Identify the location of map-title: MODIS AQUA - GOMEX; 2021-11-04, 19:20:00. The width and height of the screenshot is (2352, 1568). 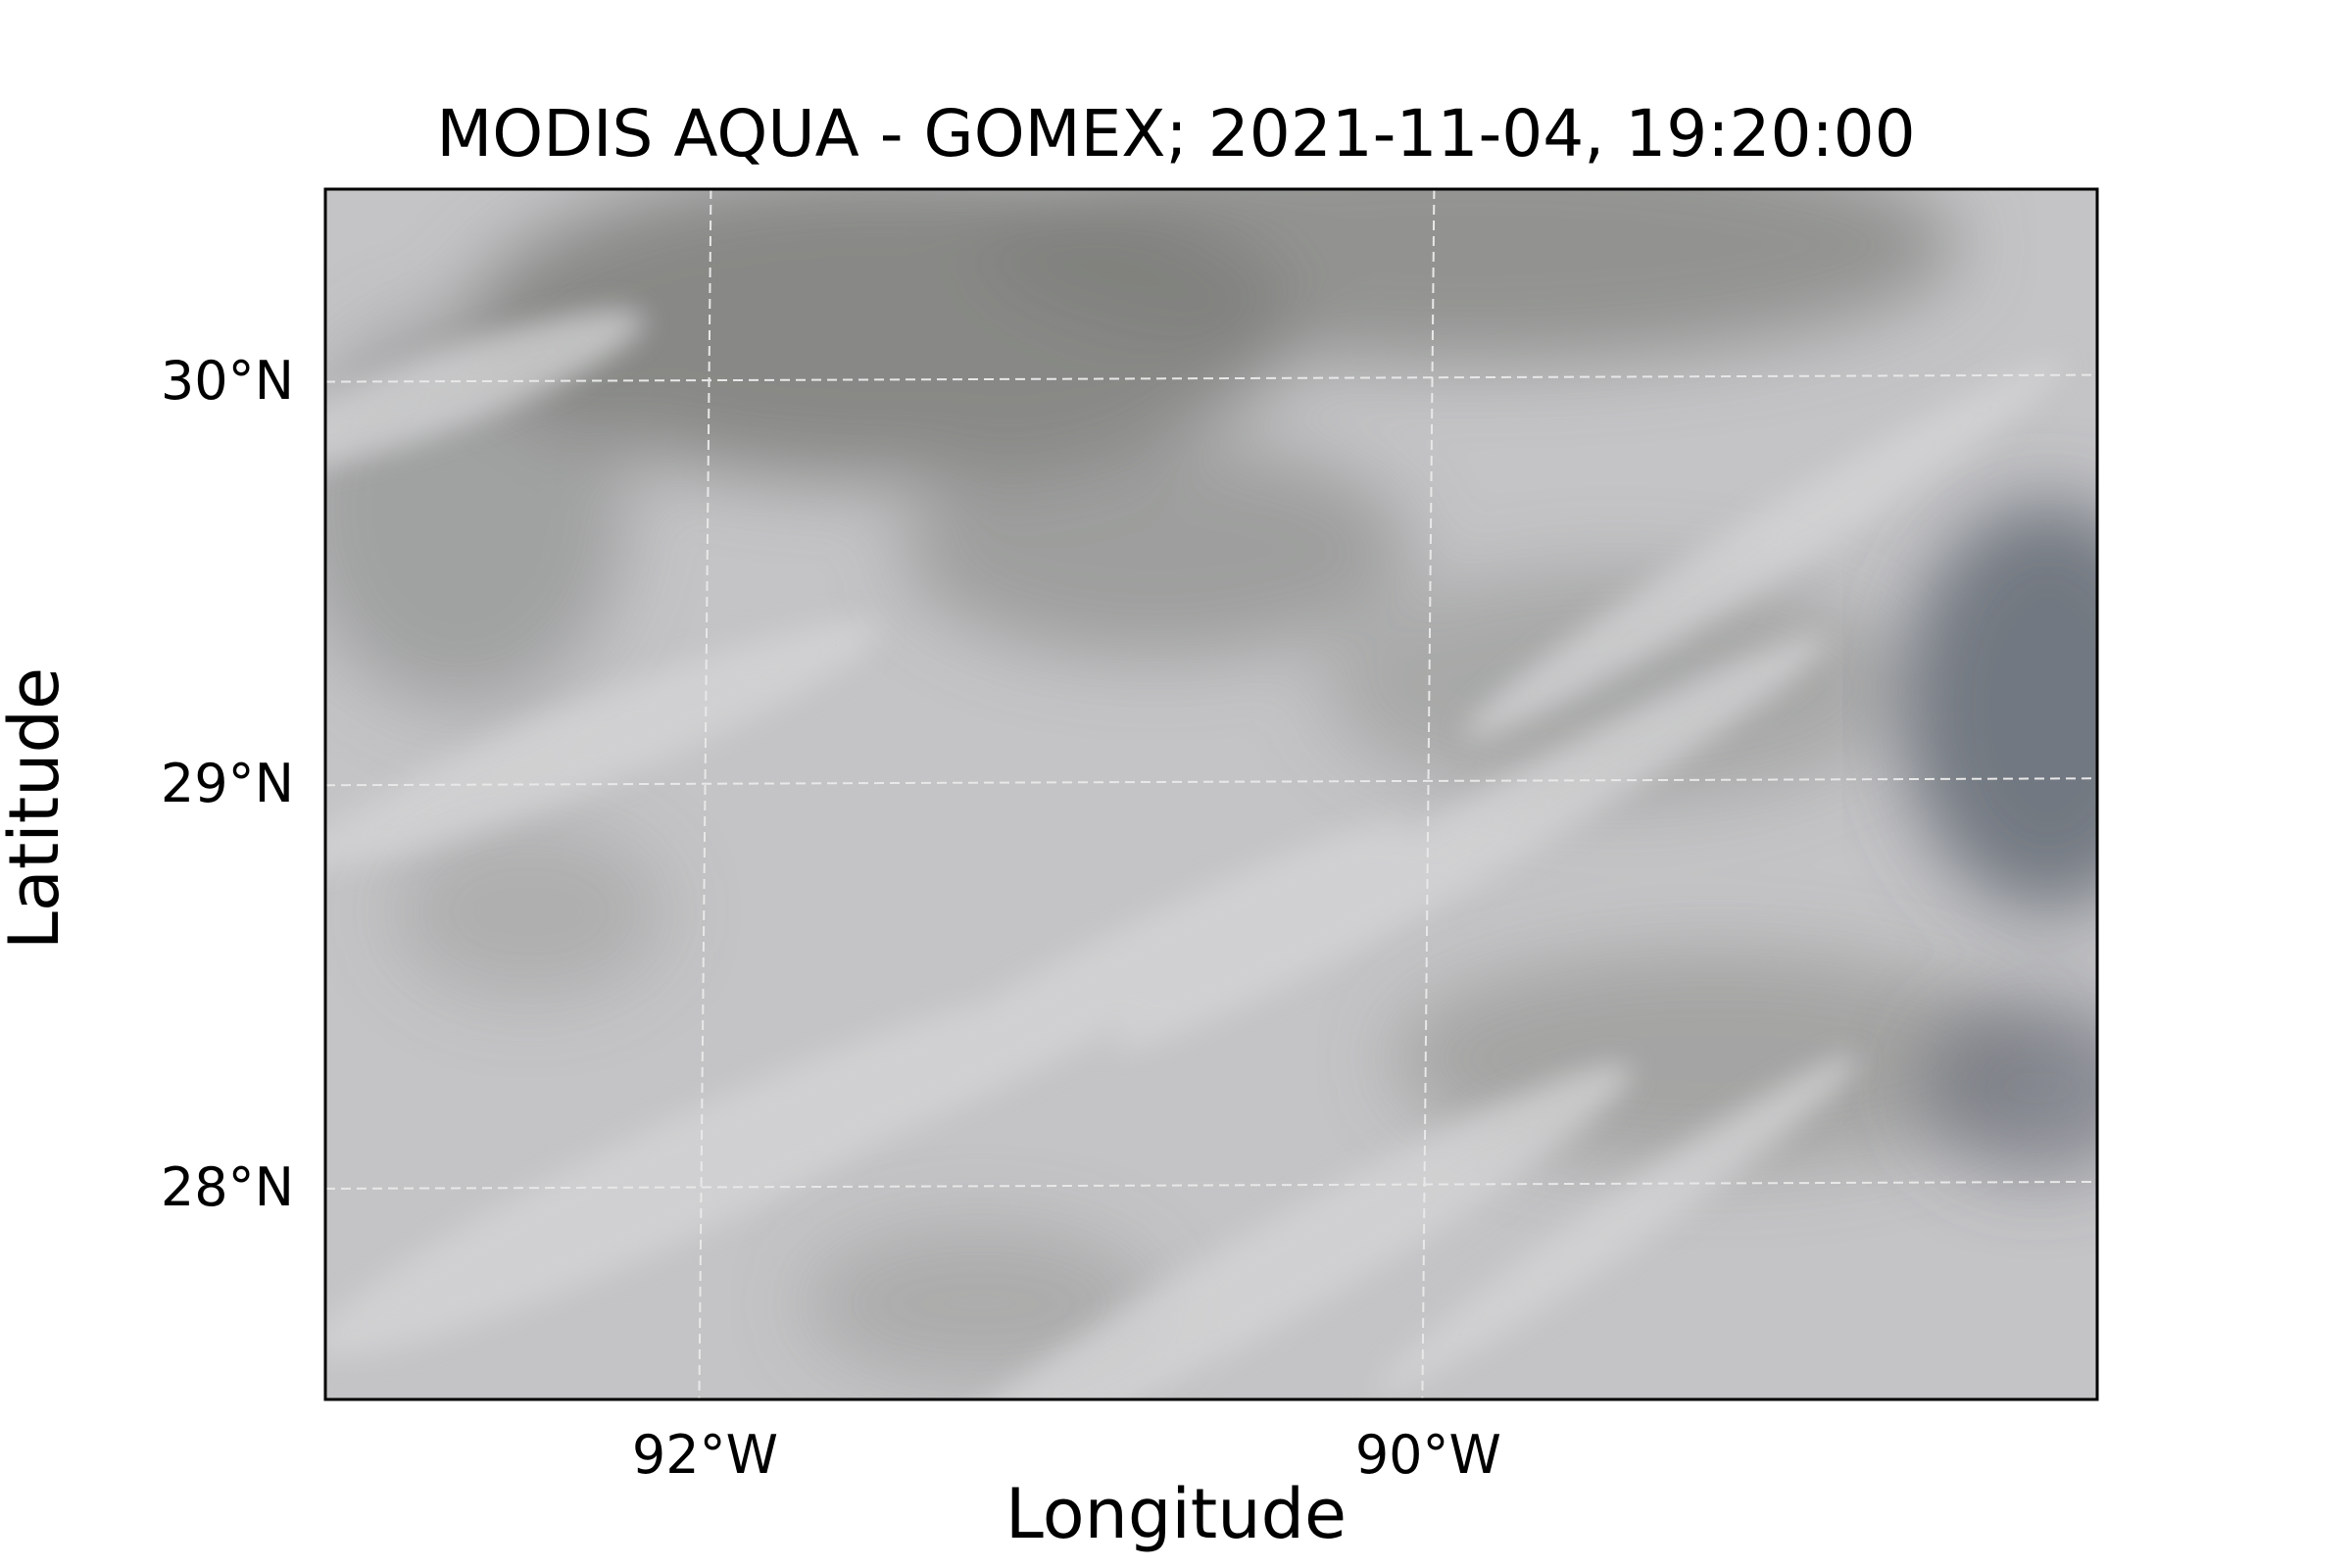
(1176, 134).